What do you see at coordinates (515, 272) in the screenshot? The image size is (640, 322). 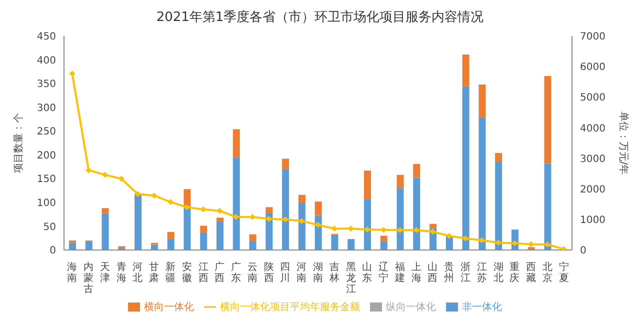 I see `x-tick-label: 重庆` at bounding box center [515, 272].